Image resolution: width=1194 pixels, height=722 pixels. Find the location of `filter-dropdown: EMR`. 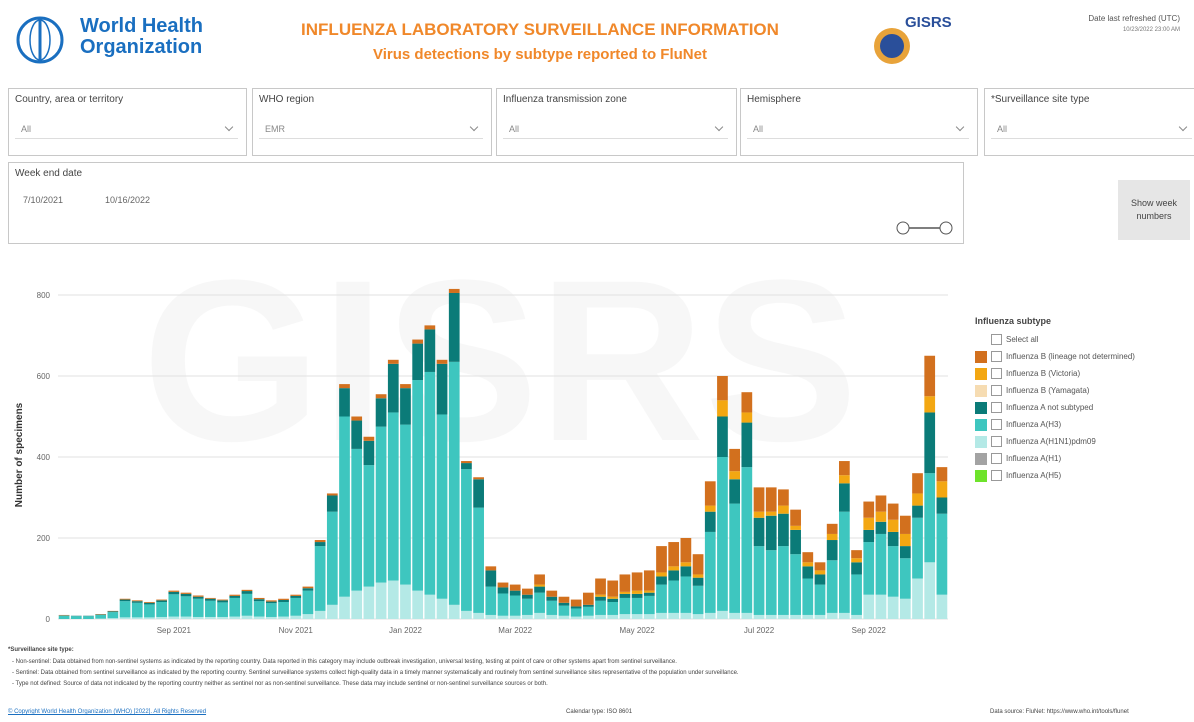

filter-dropdown: EMR is located at coordinates (371, 129).